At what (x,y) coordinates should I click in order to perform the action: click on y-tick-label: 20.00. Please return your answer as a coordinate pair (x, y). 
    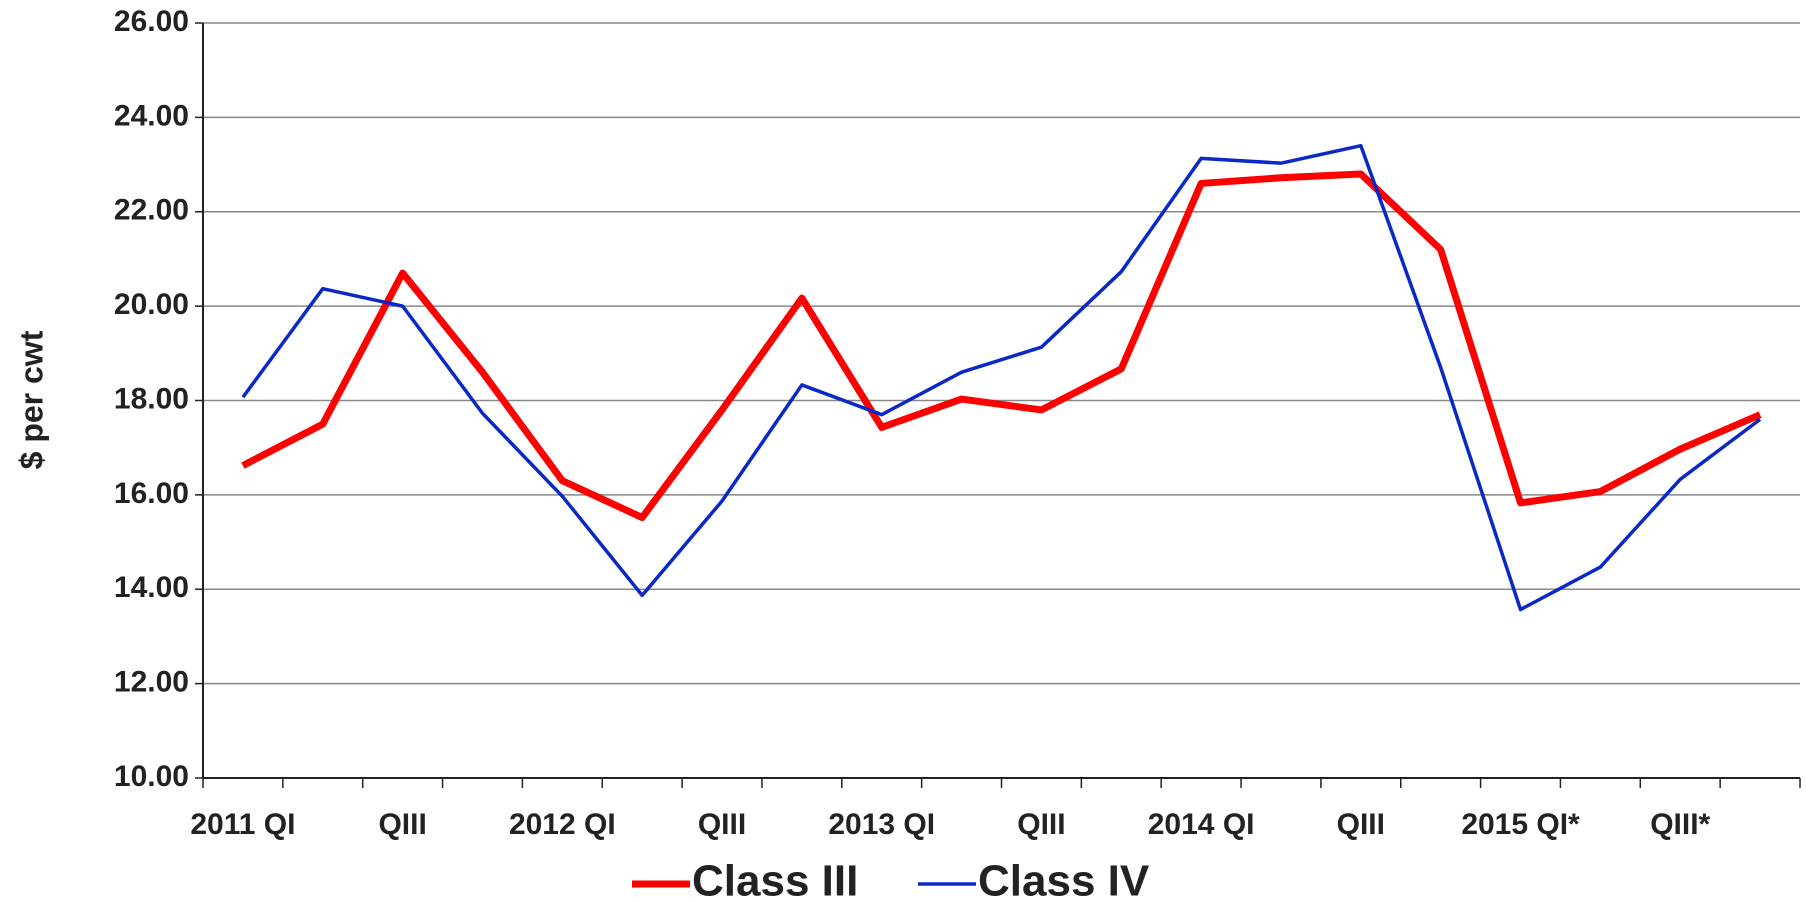
    Looking at the image, I should click on (151, 304).